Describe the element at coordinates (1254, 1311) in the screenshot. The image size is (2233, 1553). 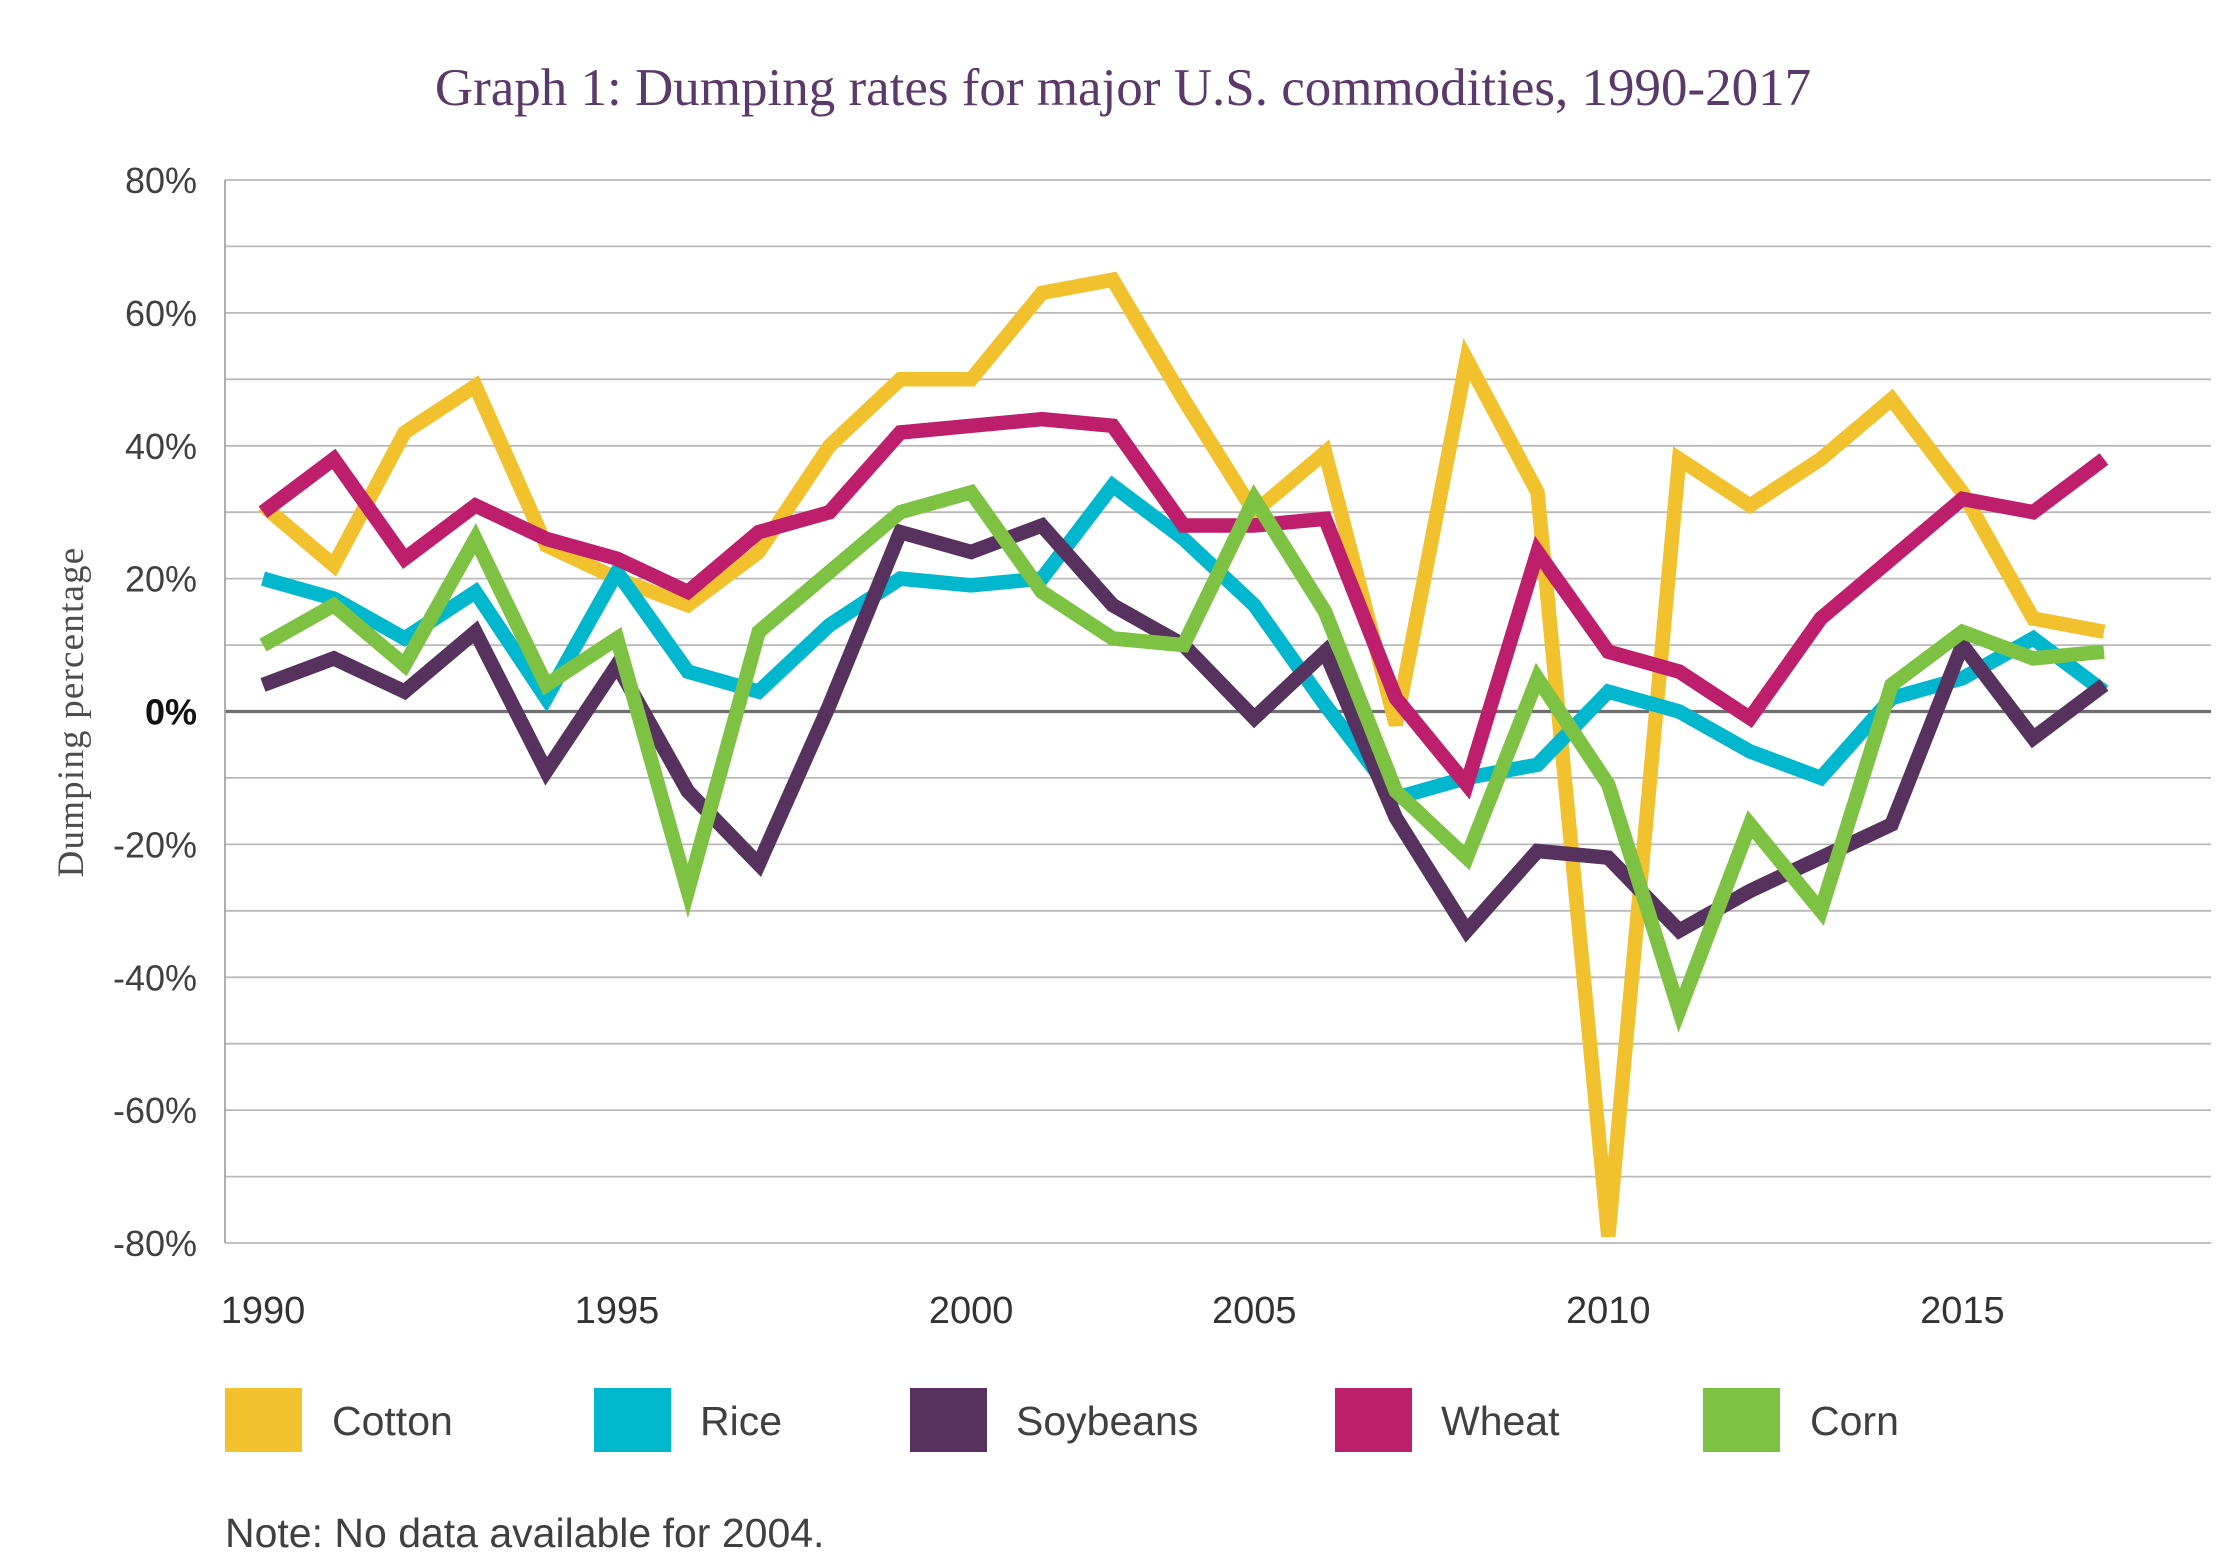
I see `x-tick-label-2005: 2005` at that location.